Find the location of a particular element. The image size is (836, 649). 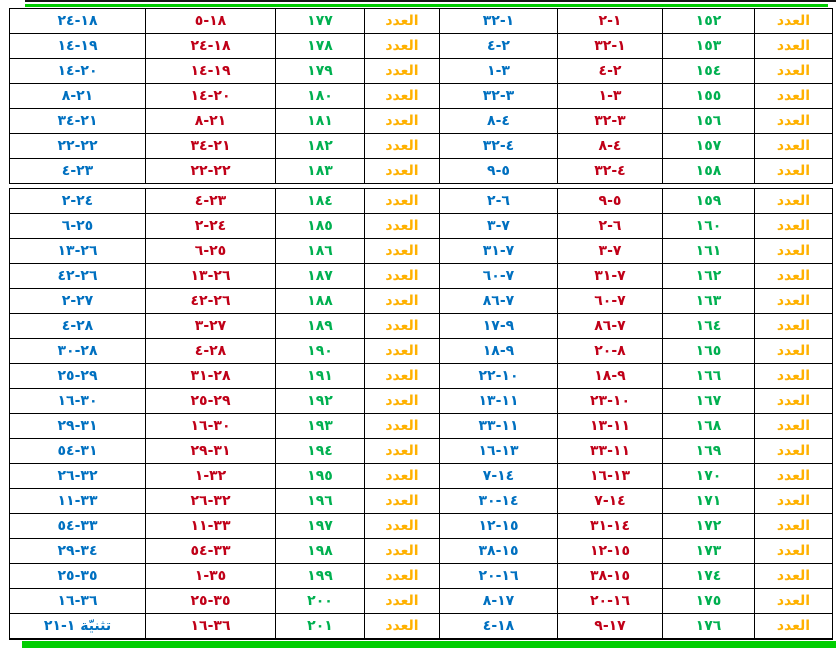

table-row: العدد ١٧٠ ١٣-١٦ ١٤-٧ العدد ١٩٥ ٣٢-١ ٣٢-٢٦ is located at coordinates (421, 476).